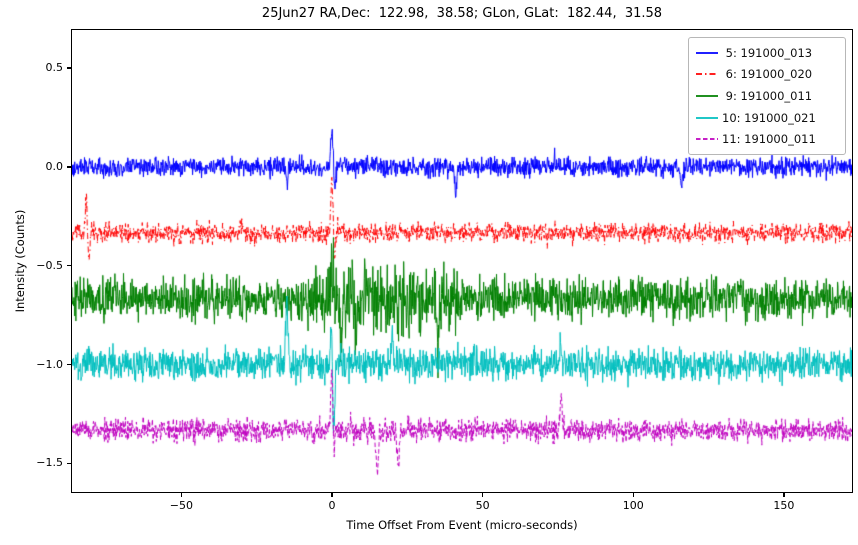 The image size is (858, 545). I want to click on y-tick-label: −1.0, so click(49, 364).